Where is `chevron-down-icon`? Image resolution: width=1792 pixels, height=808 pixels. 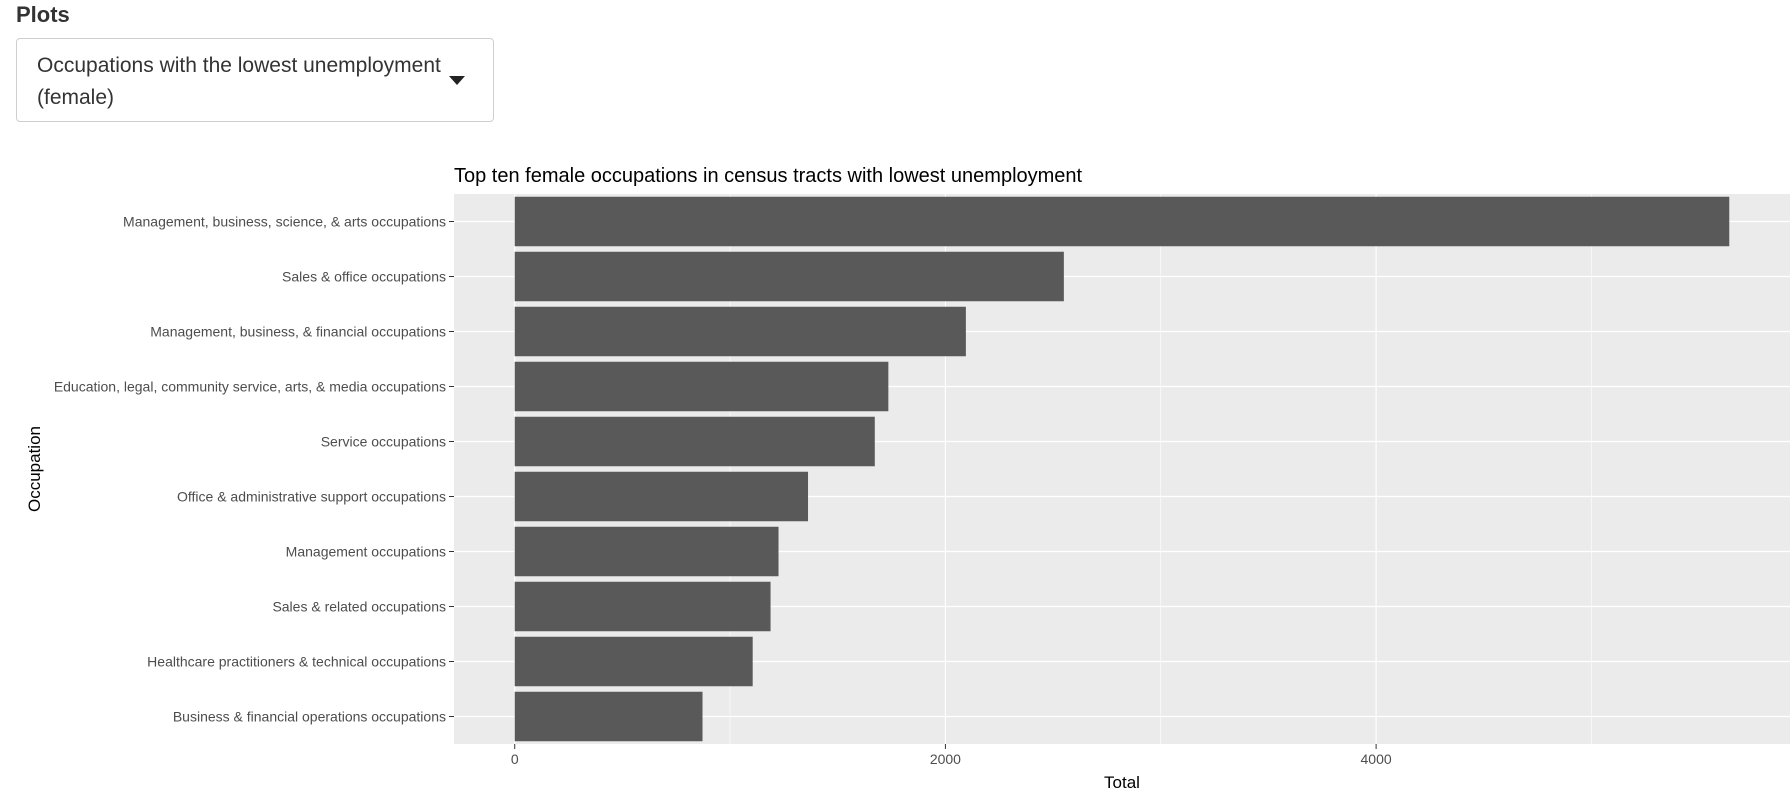
chevron-down-icon is located at coordinates (457, 80).